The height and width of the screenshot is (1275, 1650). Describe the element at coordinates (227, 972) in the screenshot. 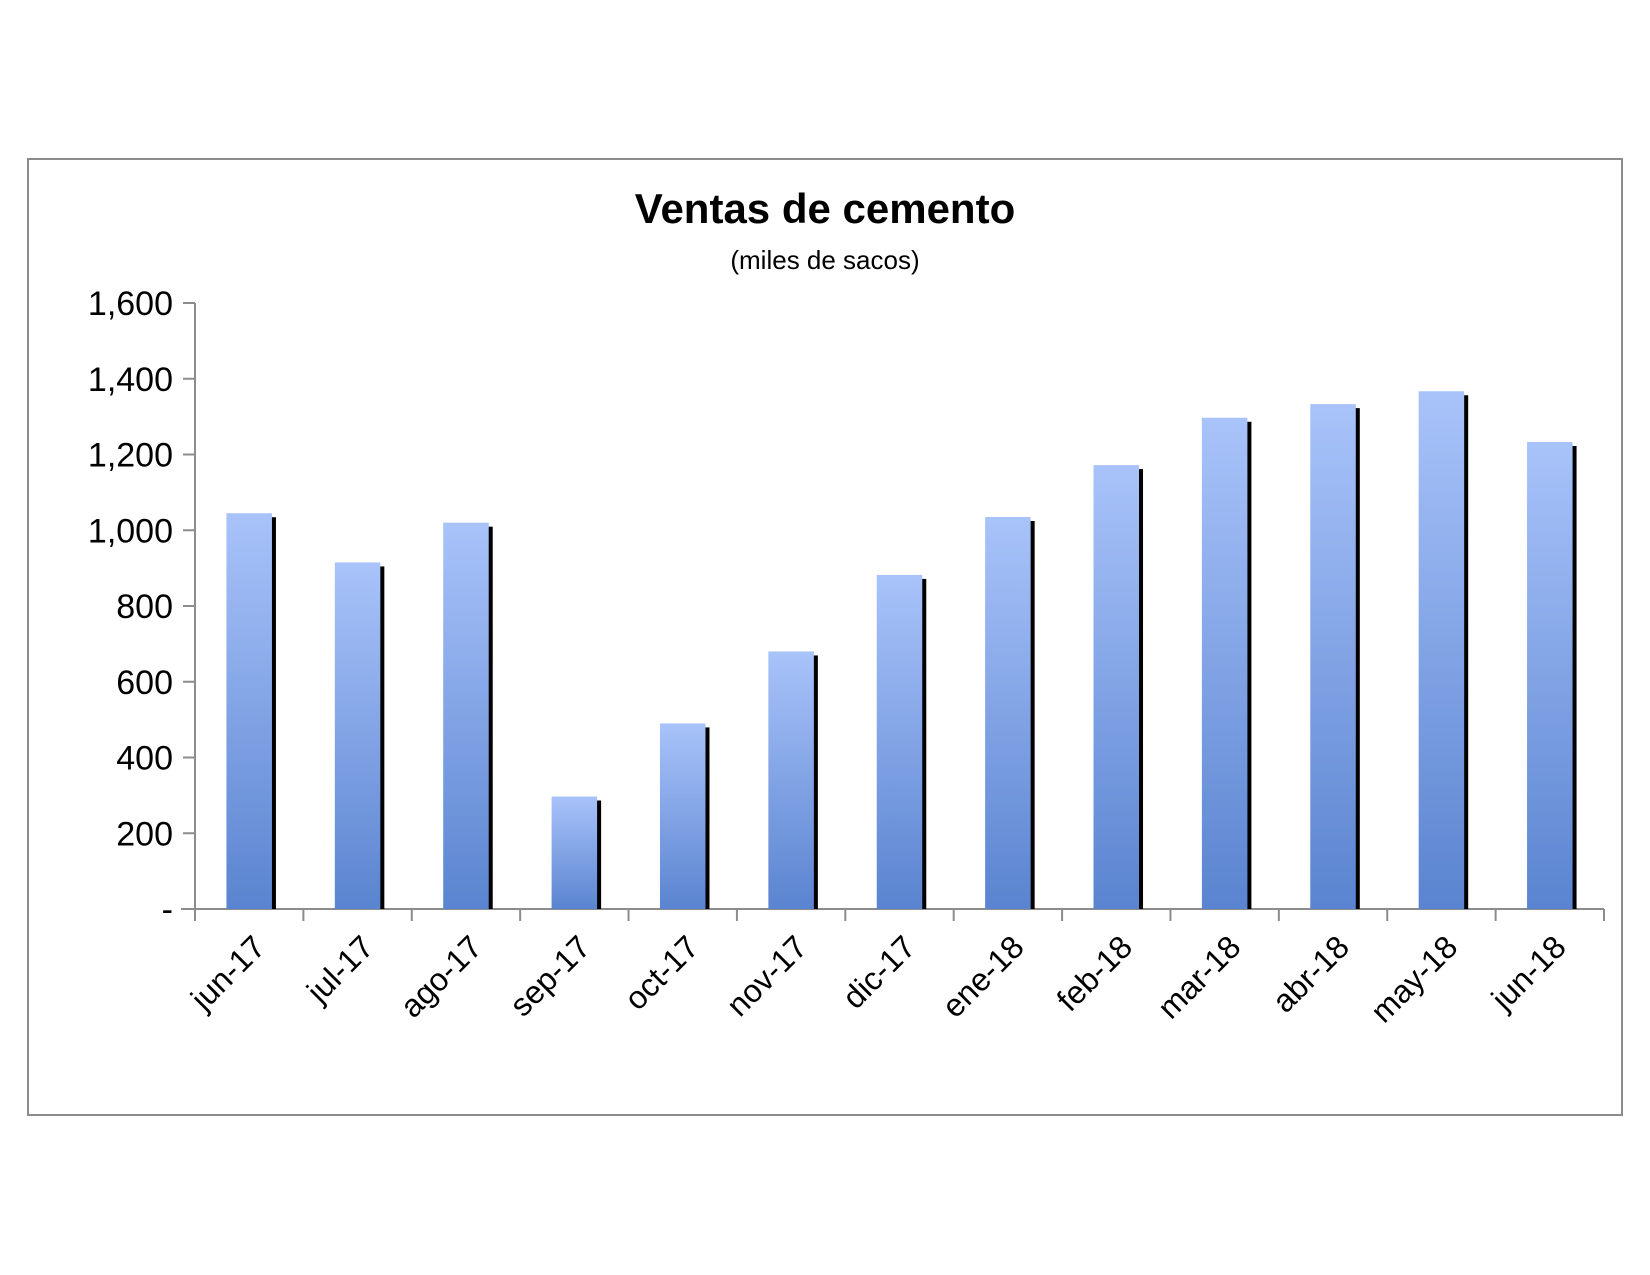

I see `x-tick-label: jun-17` at that location.